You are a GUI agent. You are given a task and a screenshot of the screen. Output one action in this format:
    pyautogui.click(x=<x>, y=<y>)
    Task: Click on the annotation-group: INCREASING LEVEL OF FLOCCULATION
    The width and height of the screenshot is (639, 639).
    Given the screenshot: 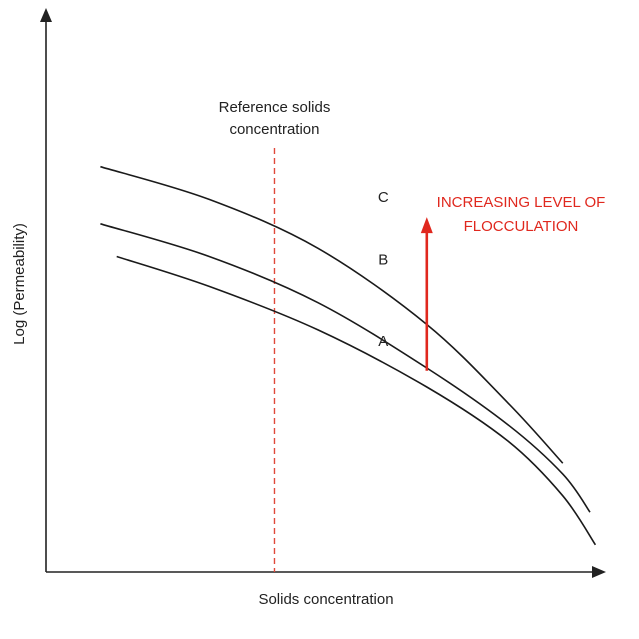 What is the action you would take?
    pyautogui.click(x=513, y=282)
    